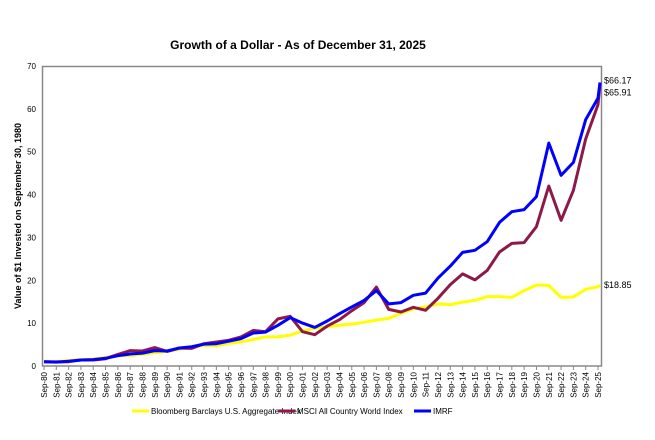 The image size is (655, 440). Describe the element at coordinates (426, 384) in the screenshot. I see `x-tick-label: Sep-11` at that location.